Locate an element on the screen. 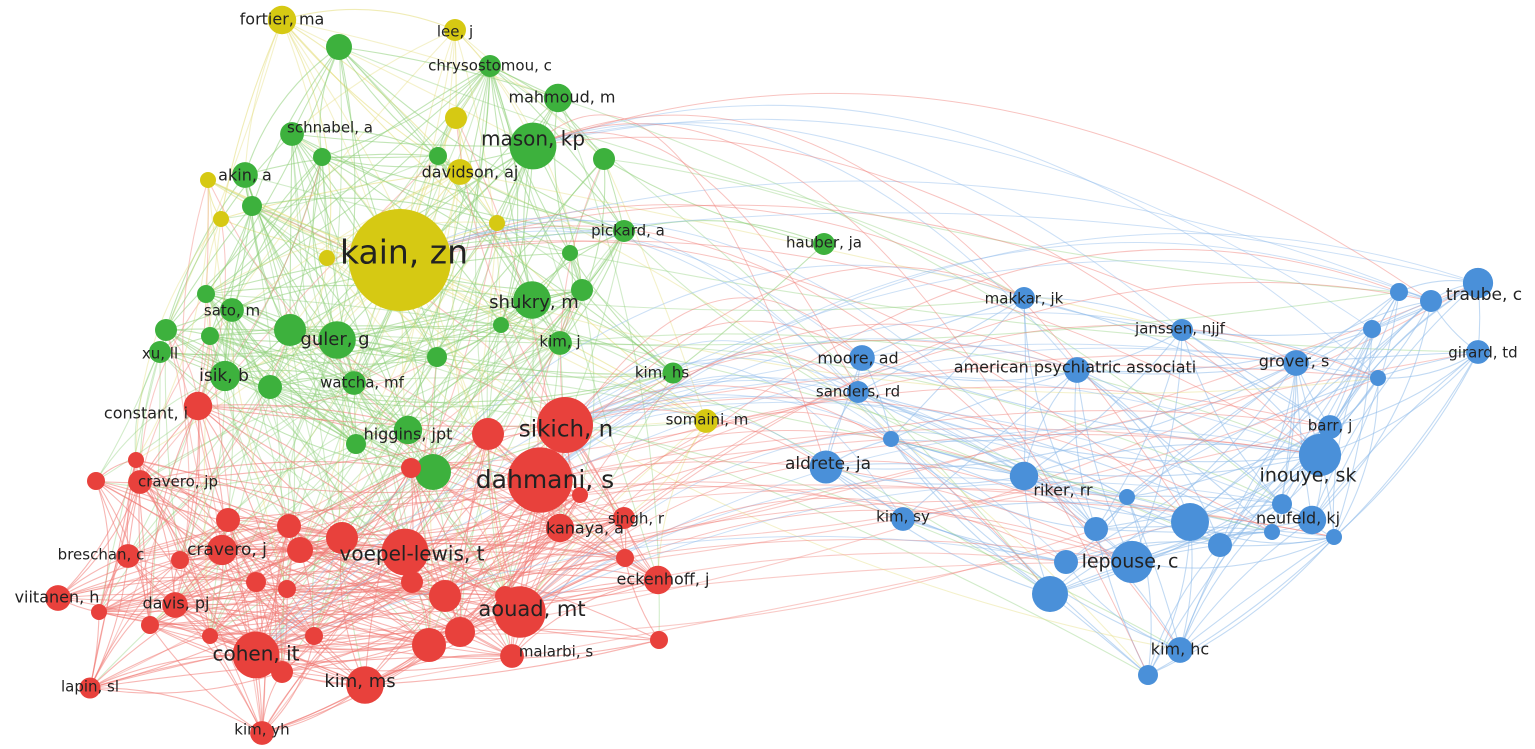 The width and height of the screenshot is (1535, 749). node-sikich is located at coordinates (565, 425).